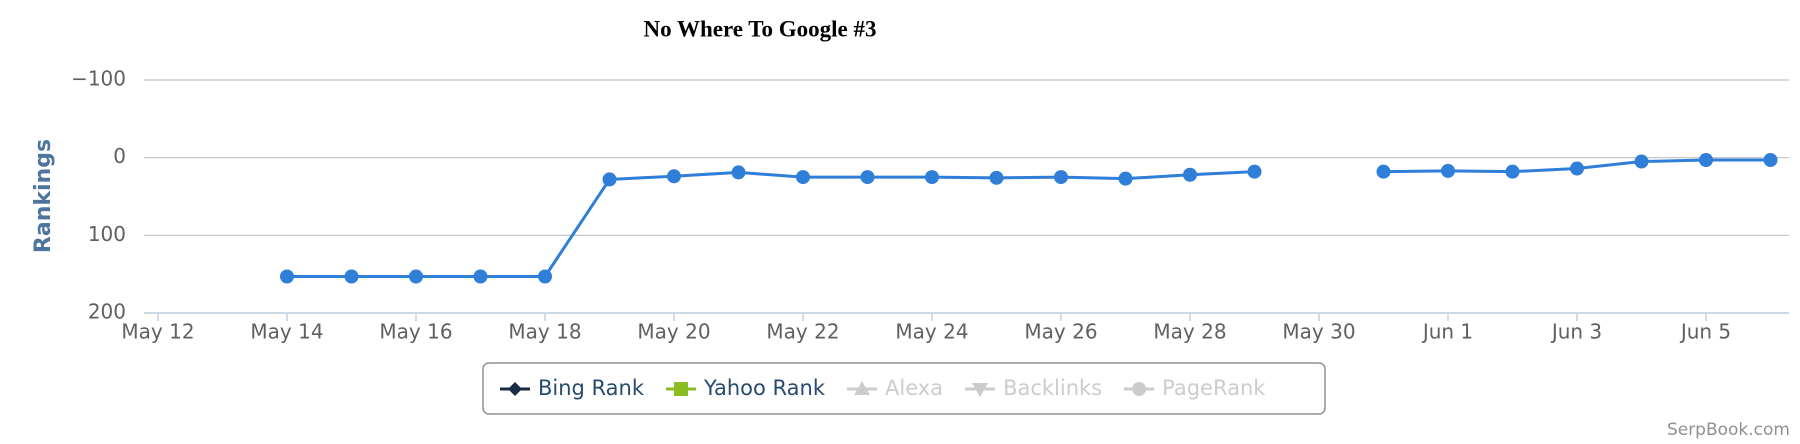  I want to click on legend-label: Bing Rank, so click(591, 388).